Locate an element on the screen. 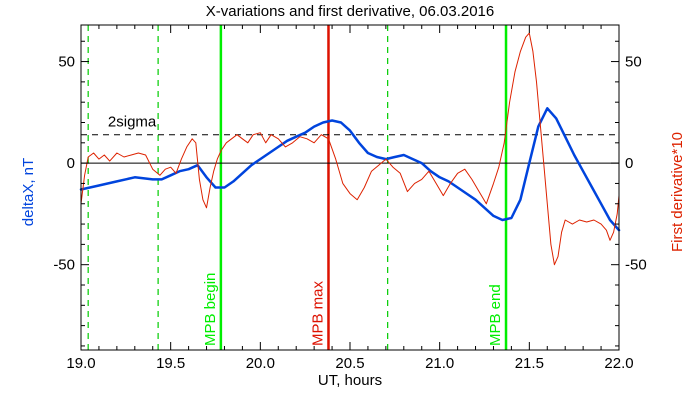 Image resolution: width=700 pixels, height=400 pixels. y-tick-label-left-1: 0 is located at coordinates (71, 163).